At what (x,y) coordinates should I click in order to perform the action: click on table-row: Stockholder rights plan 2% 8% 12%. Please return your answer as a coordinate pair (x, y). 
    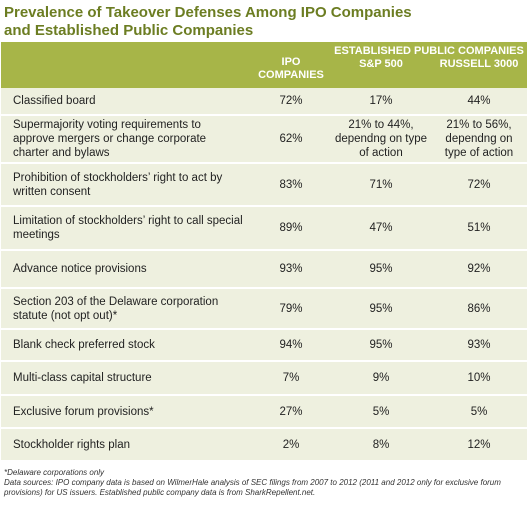
    Looking at the image, I should click on (264, 445).